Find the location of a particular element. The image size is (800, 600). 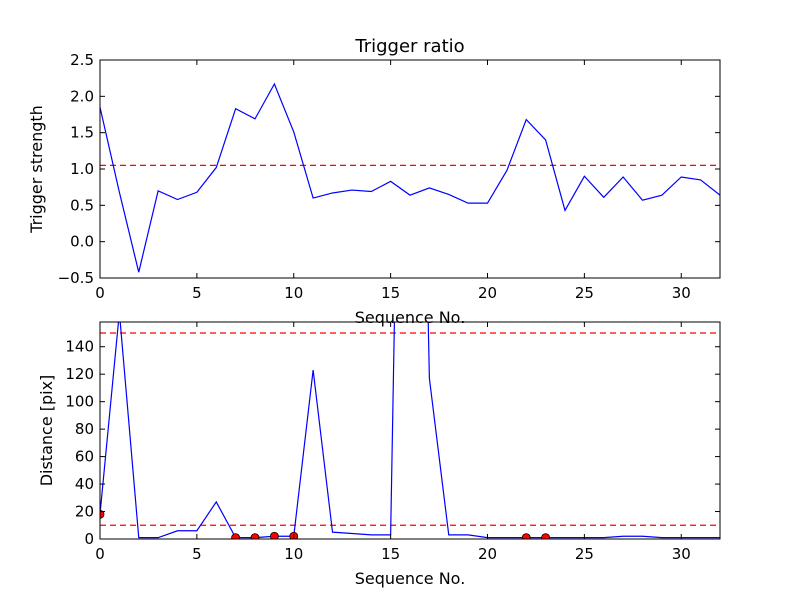

y-tick-label: 60 is located at coordinates (84, 457).